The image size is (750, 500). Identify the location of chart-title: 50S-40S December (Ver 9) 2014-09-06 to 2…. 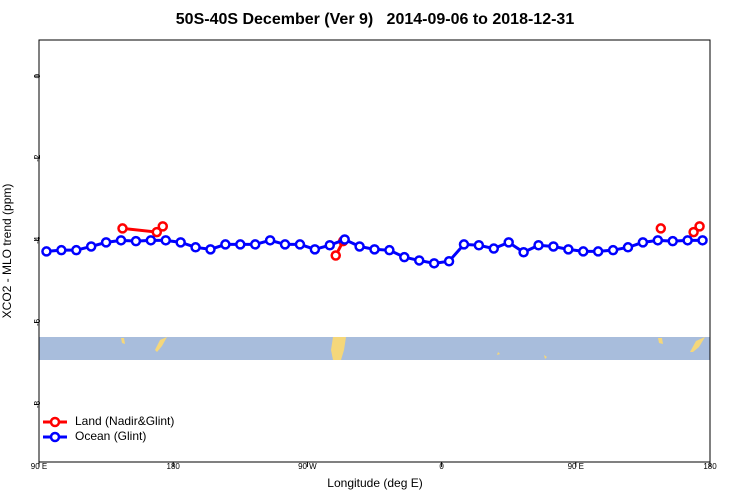
(375, 19).